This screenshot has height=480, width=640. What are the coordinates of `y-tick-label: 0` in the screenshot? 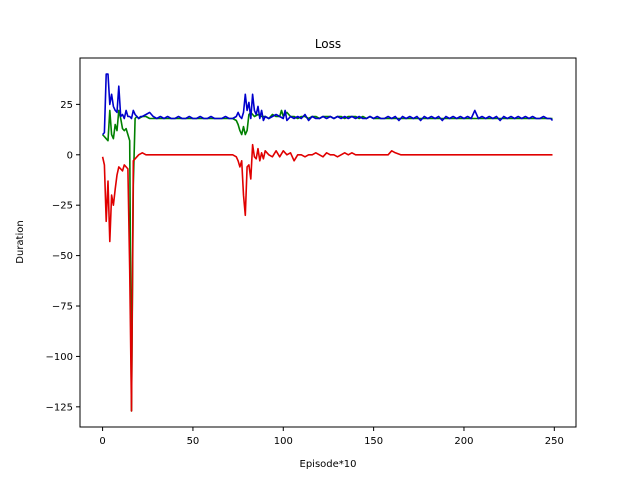 It's located at (70, 155).